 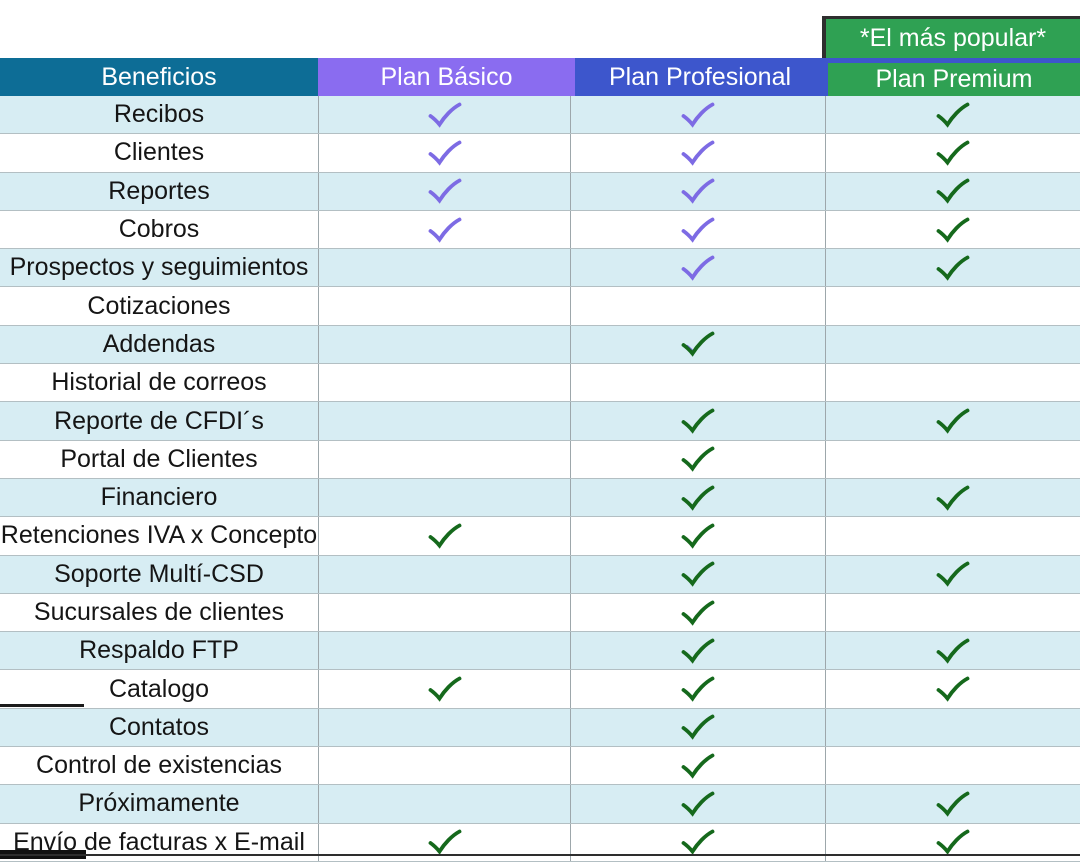 I want to click on row-label: Recibos, so click(x=159, y=114).